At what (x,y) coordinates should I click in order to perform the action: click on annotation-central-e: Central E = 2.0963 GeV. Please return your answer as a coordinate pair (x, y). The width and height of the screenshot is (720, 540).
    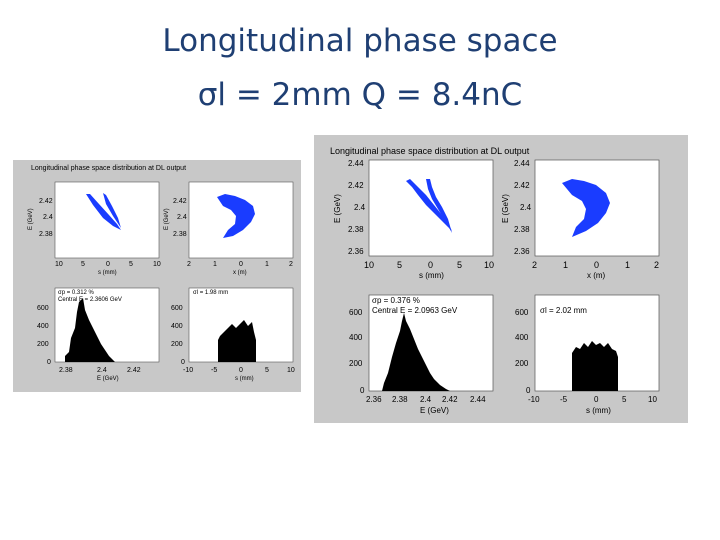
    Looking at the image, I should click on (415, 310).